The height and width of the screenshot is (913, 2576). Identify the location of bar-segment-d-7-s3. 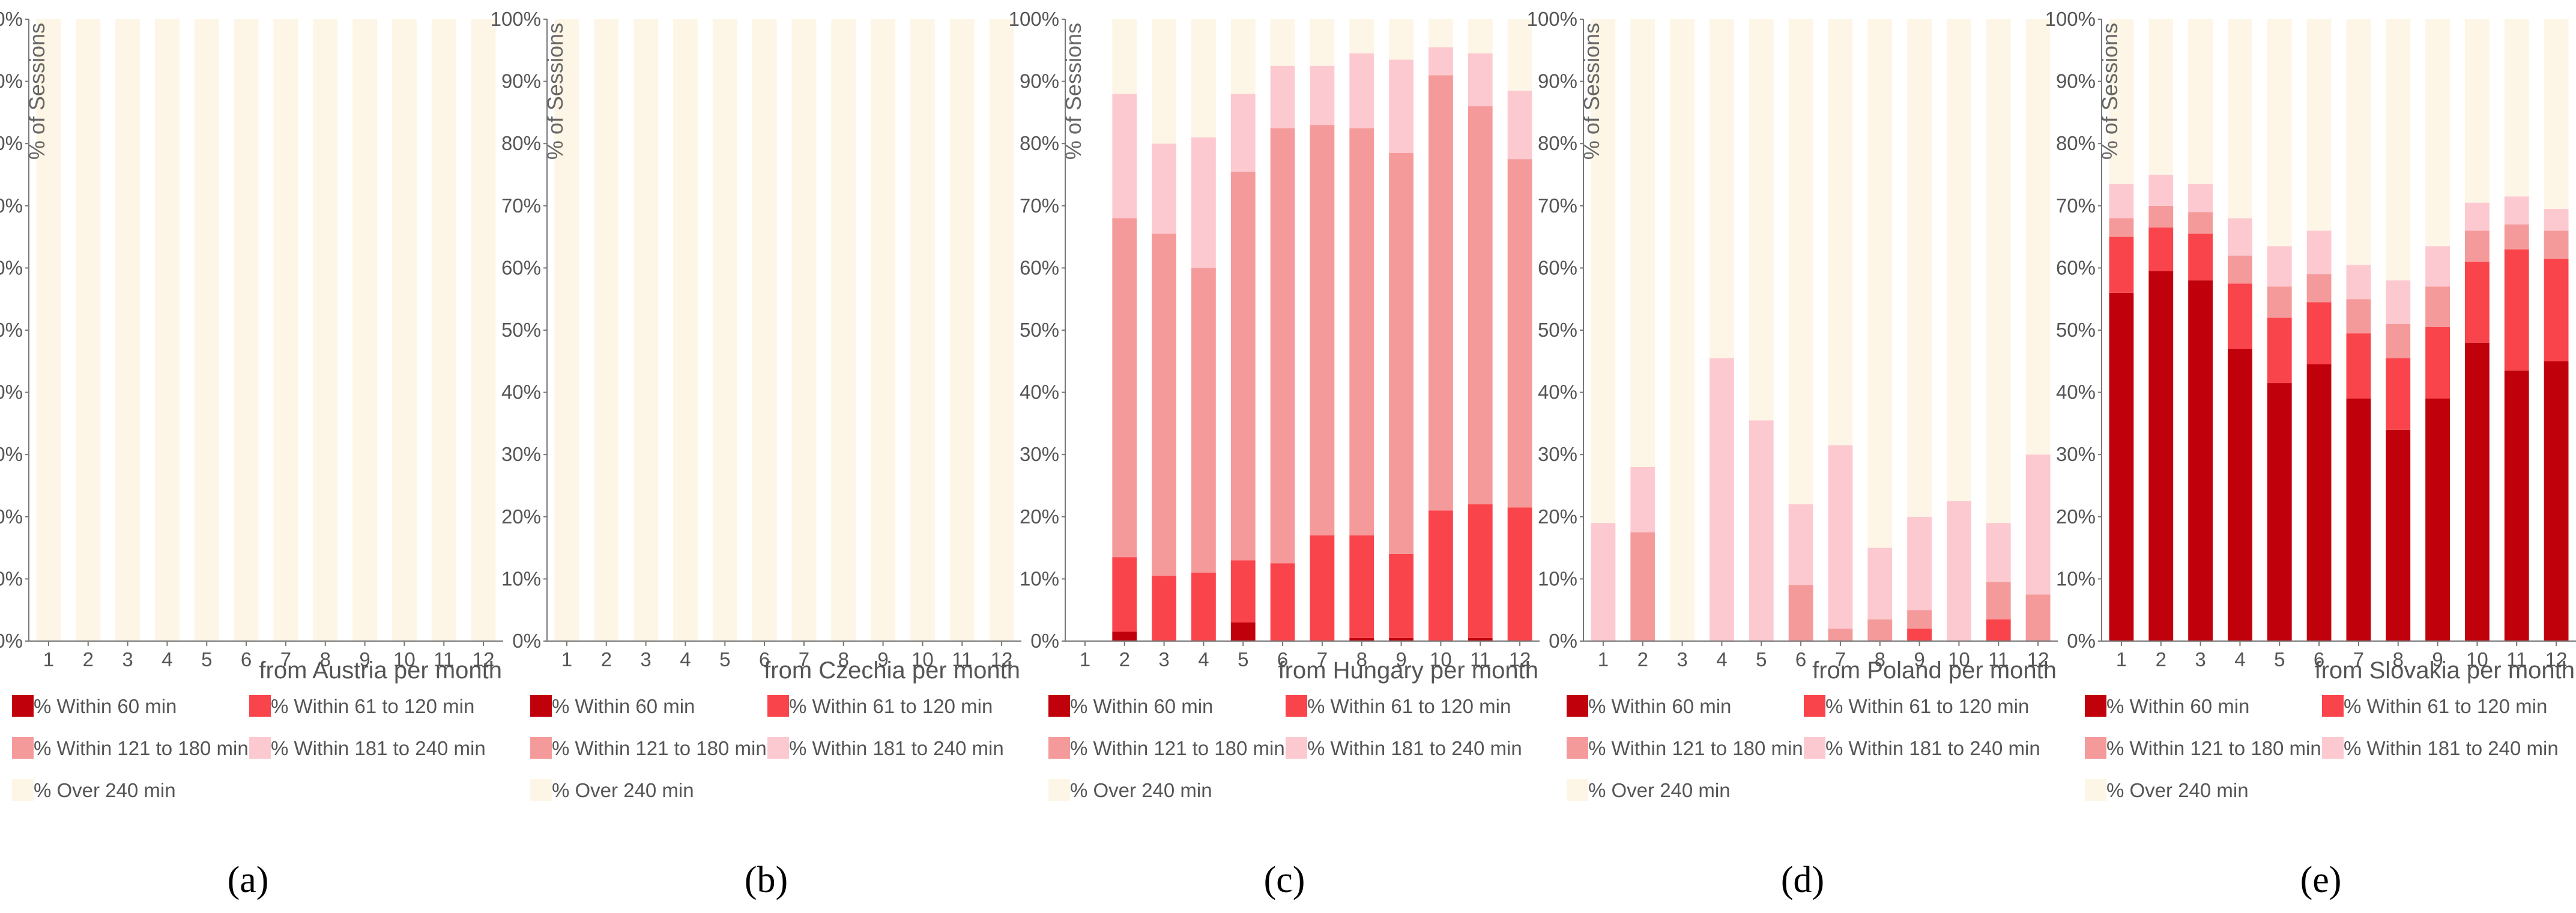
(1840, 537).